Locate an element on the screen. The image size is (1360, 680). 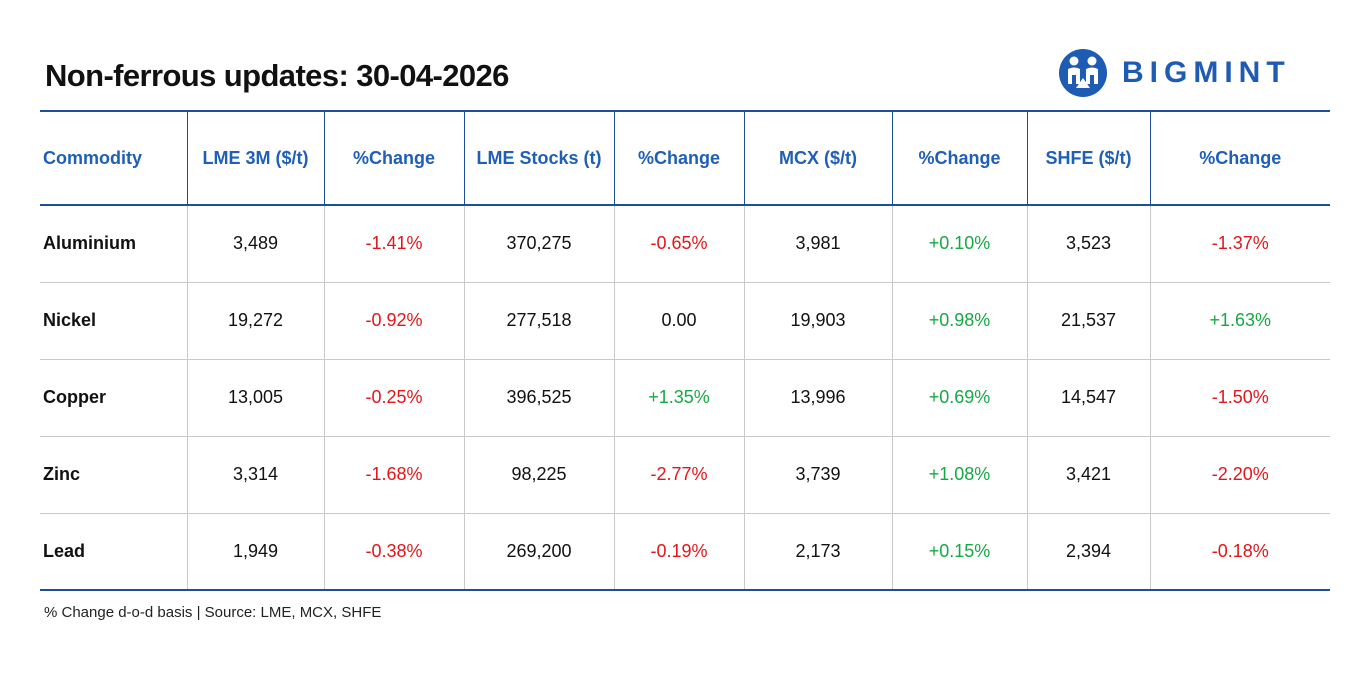
lme-stocks-cell: 269,200 is located at coordinates (538, 552).